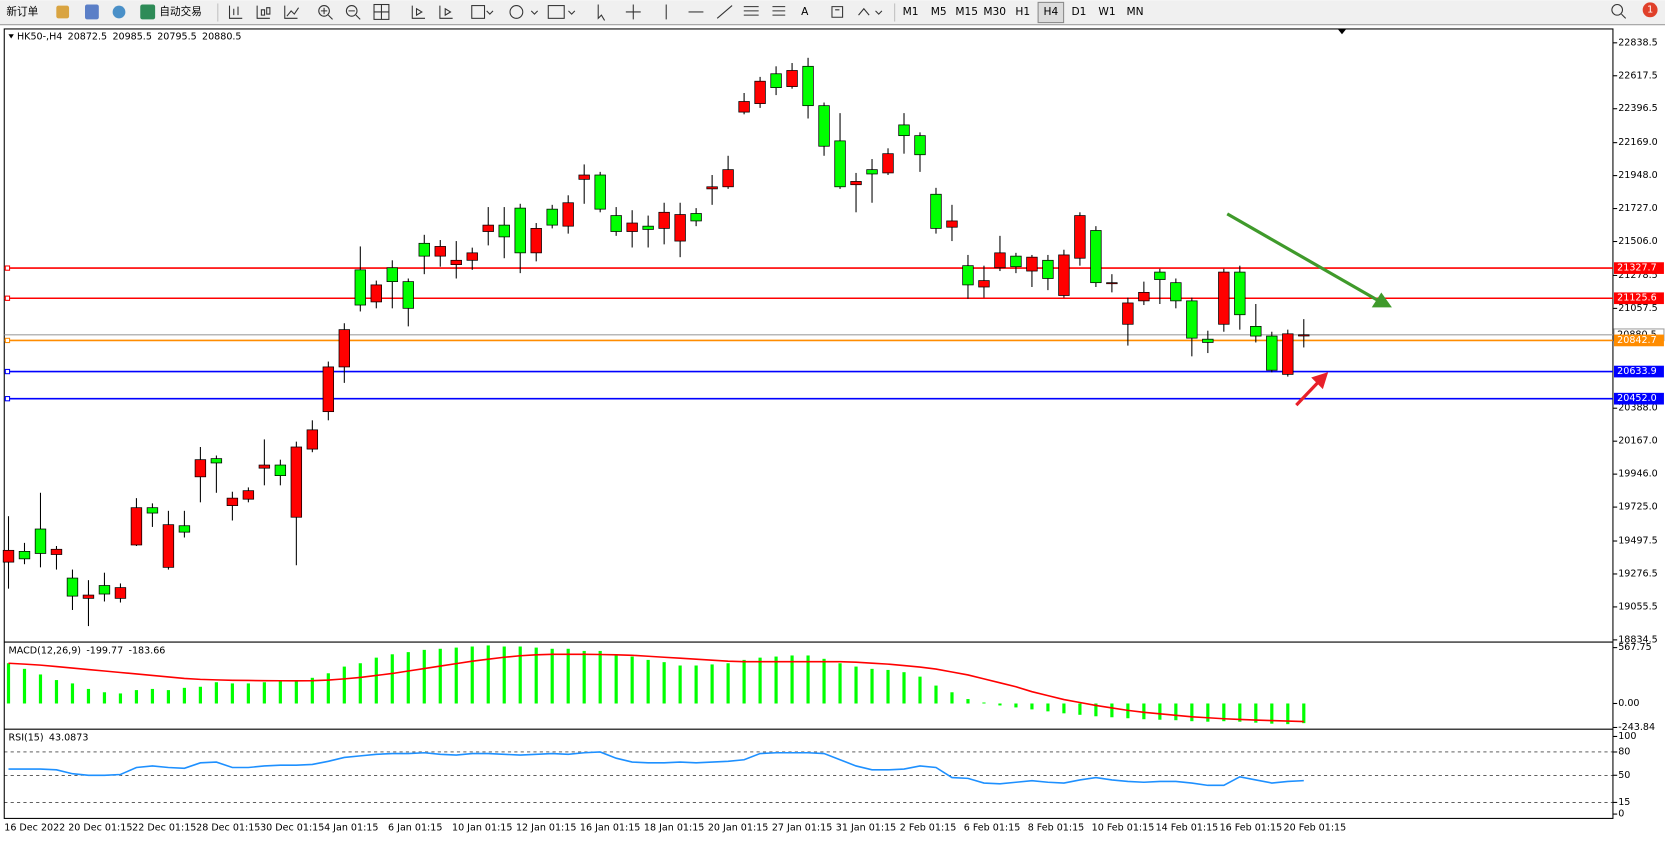 The height and width of the screenshot is (841, 1665). Describe the element at coordinates (263, 12) in the screenshot. I see `candle-button` at that location.